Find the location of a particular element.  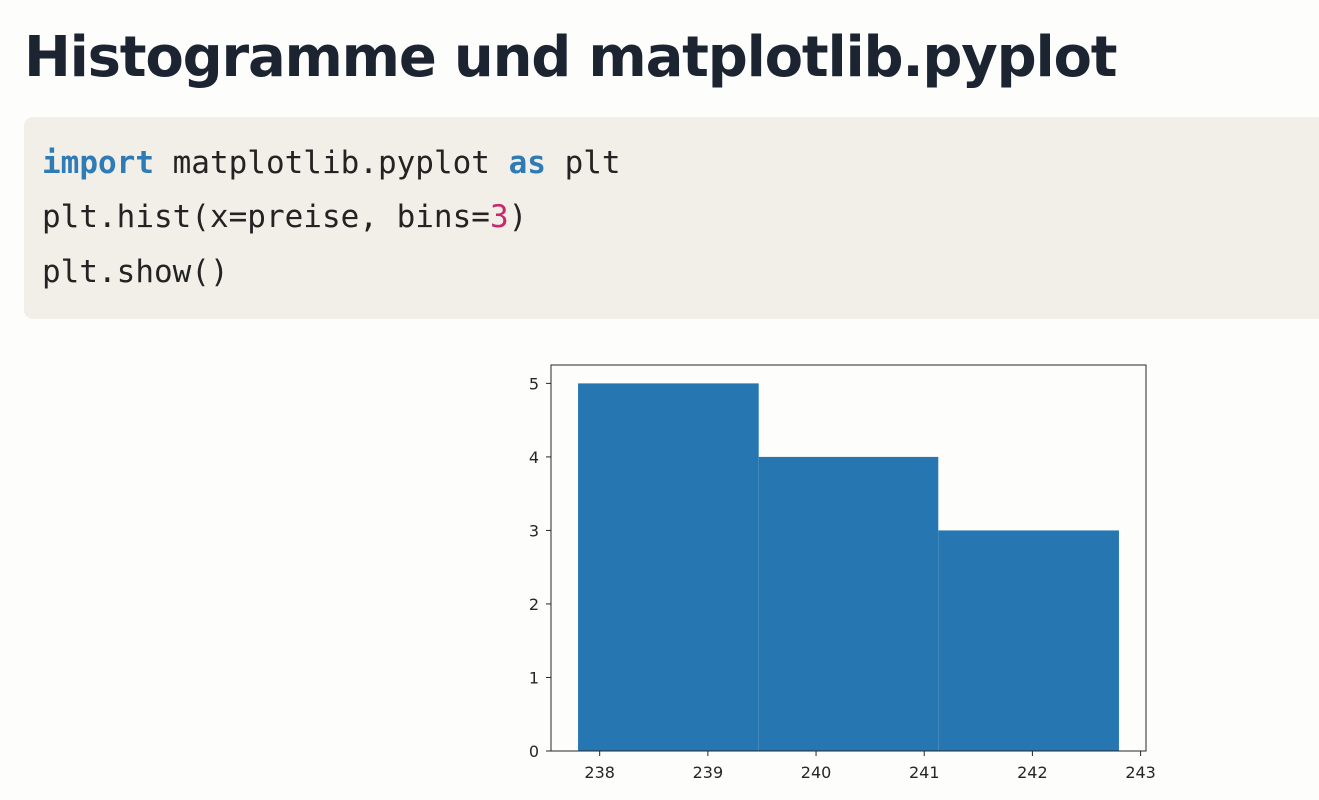

y-tick-label: 2 is located at coordinates (534, 604).